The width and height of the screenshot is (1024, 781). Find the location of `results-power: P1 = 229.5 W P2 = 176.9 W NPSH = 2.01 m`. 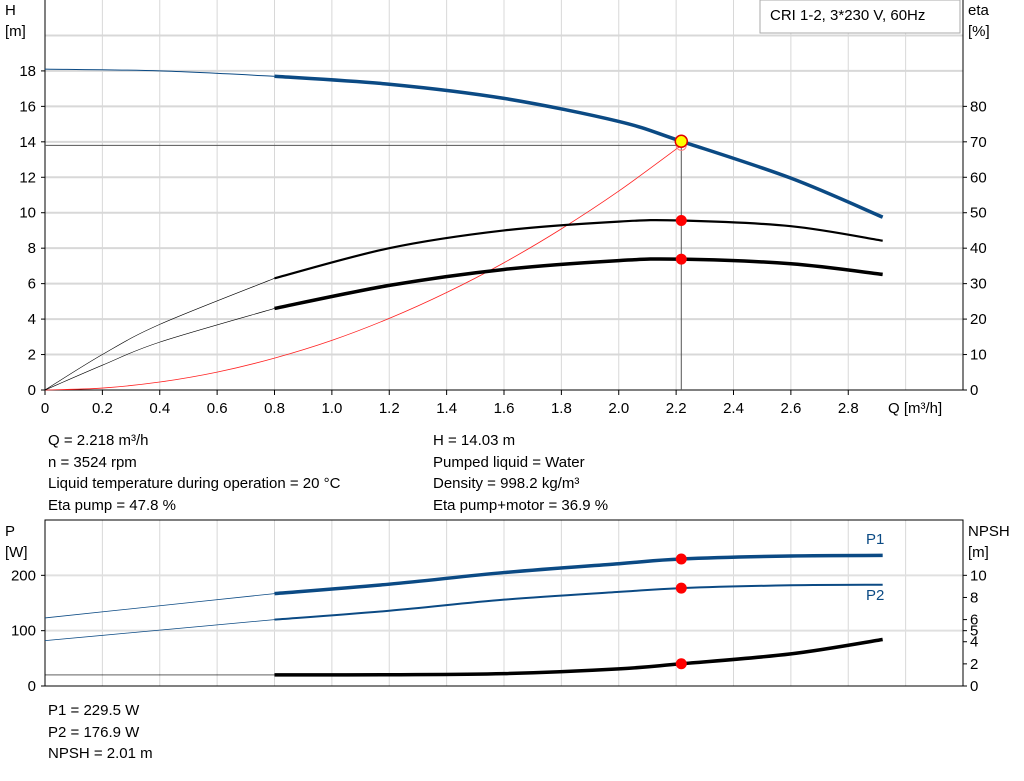

results-power: P1 = 229.5 W P2 = 176.9 W NPSH = 2.01 m is located at coordinates (100, 732).